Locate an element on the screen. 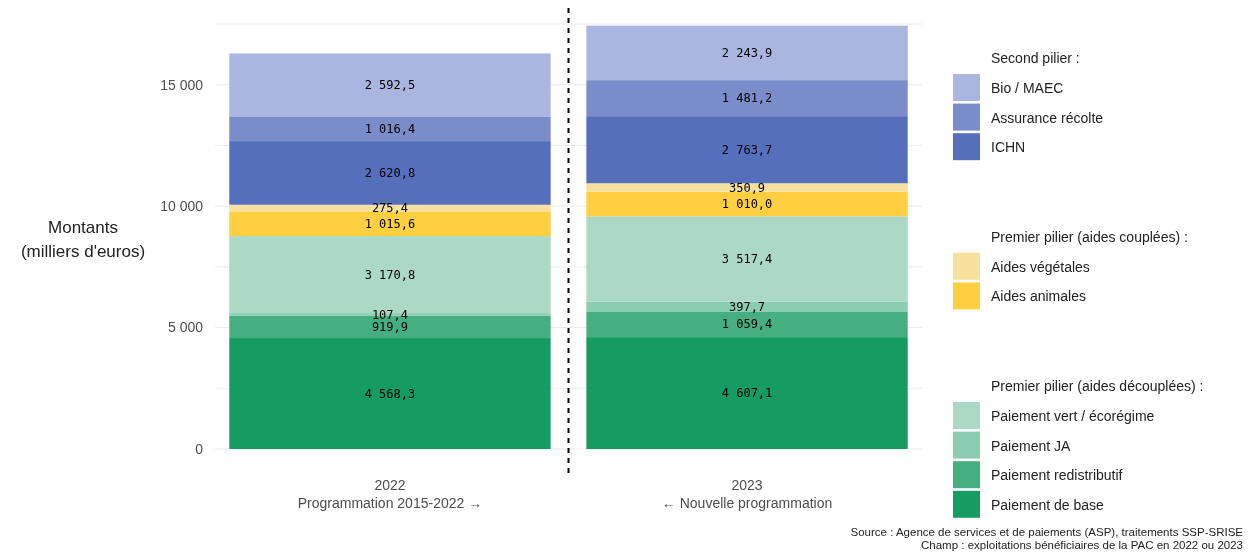 The width and height of the screenshot is (1250, 553). data-label: 1 016,4 is located at coordinates (390, 128).